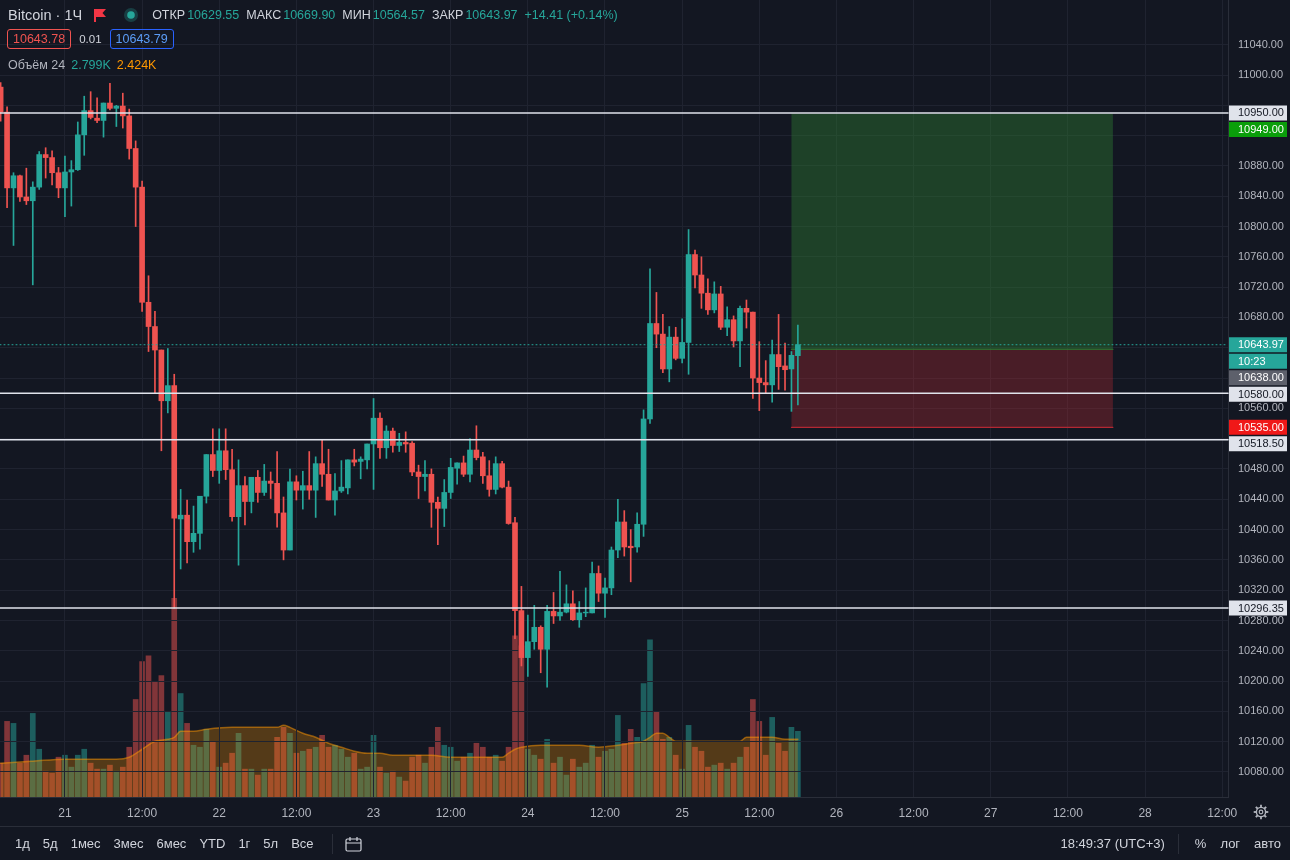 Image resolution: width=1290 pixels, height=860 pixels. Describe the element at coordinates (1261, 74) in the screenshot. I see `y-tick-label: 11000.00` at that location.